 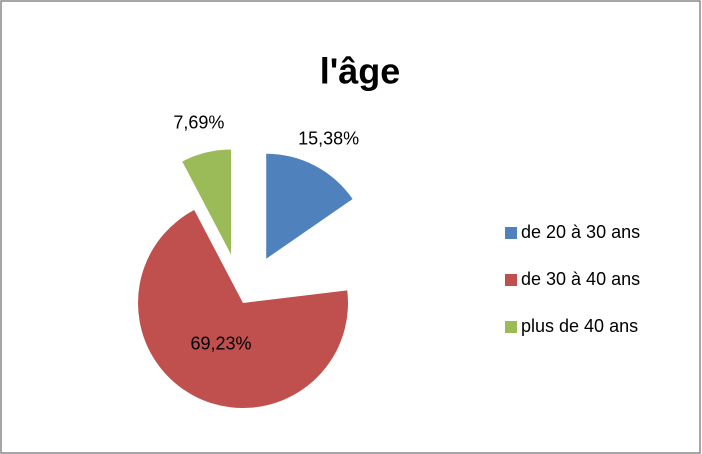 I want to click on data-label: 15,38%, so click(x=328, y=138).